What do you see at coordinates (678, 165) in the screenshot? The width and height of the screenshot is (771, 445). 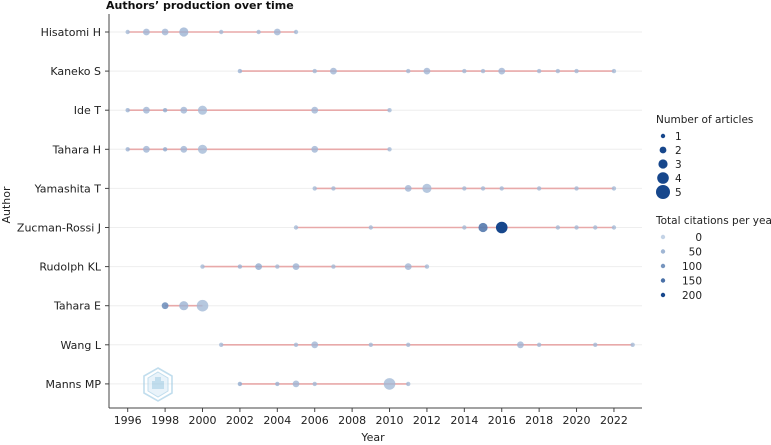 I see `legend-article-label: 3` at bounding box center [678, 165].